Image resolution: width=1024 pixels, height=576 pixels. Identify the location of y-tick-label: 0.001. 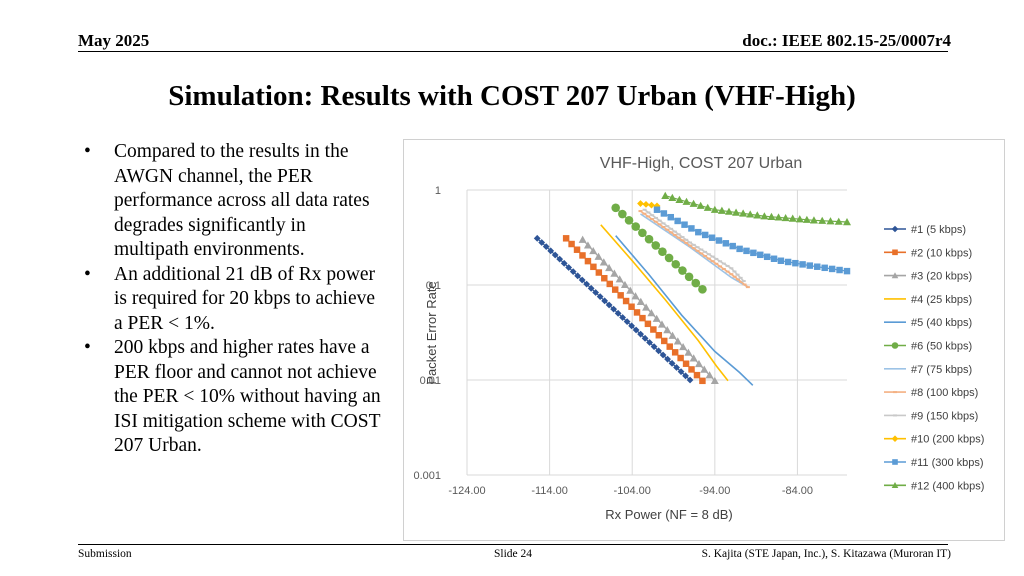
(427, 476).